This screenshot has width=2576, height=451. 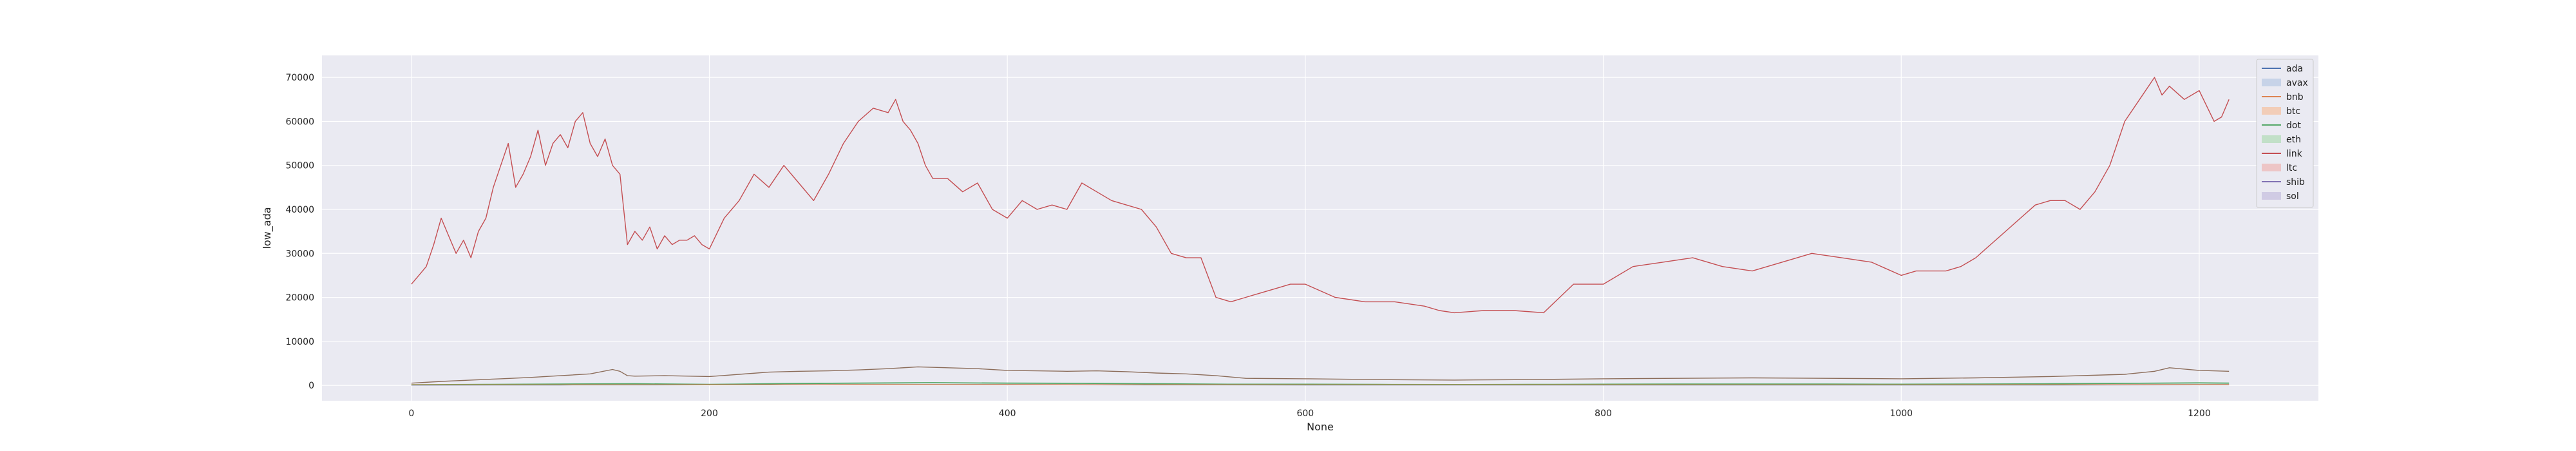 I want to click on y-tick-label: 0, so click(x=311, y=386).